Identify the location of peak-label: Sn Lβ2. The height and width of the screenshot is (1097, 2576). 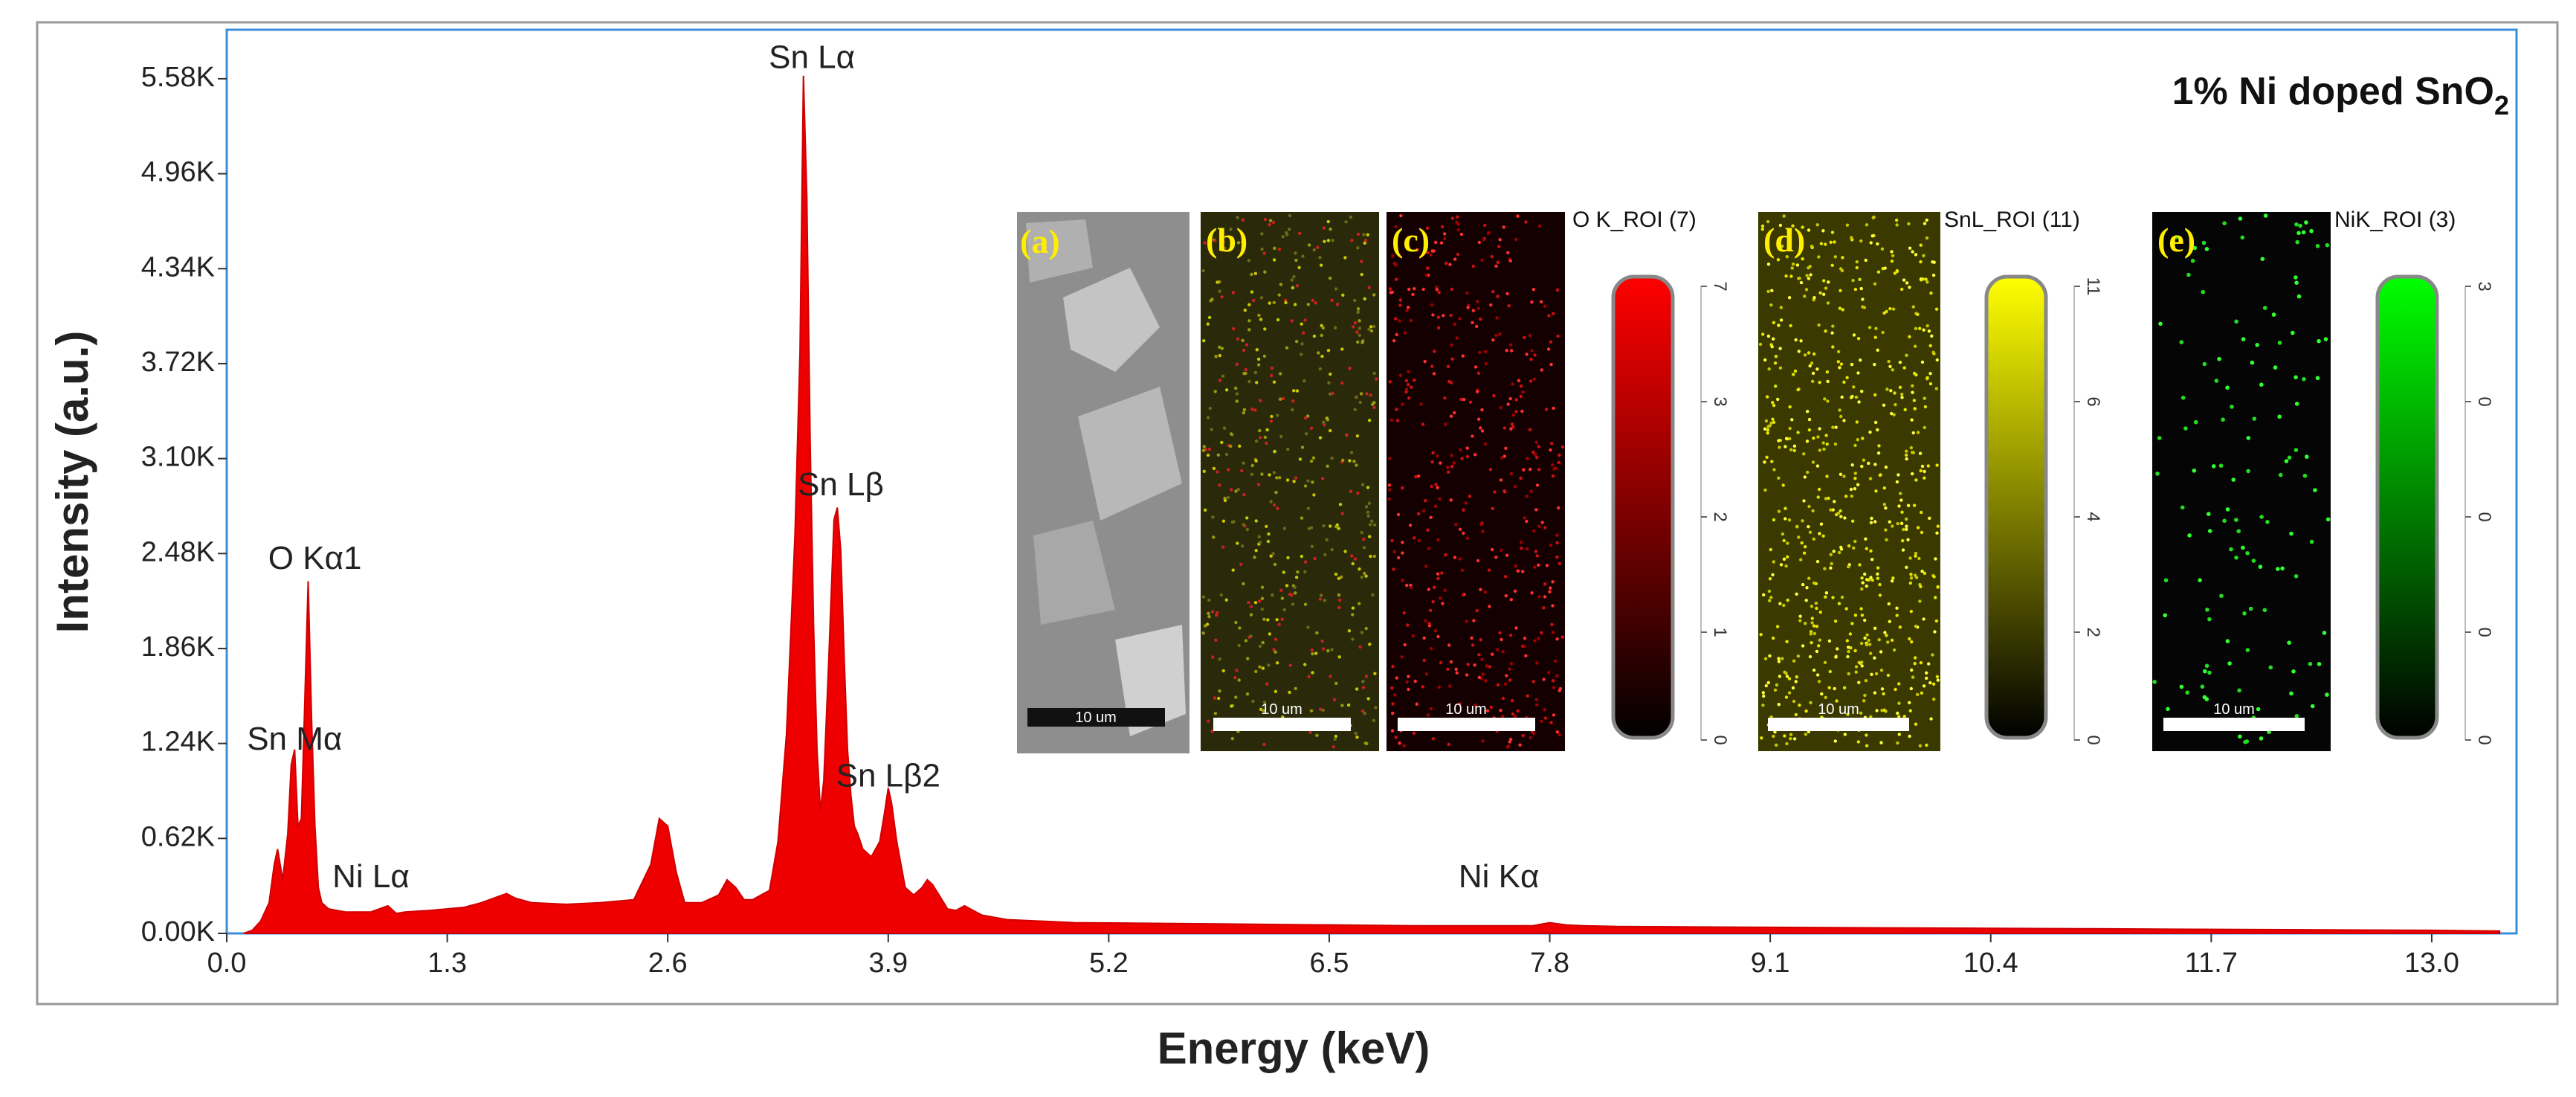
(888, 776).